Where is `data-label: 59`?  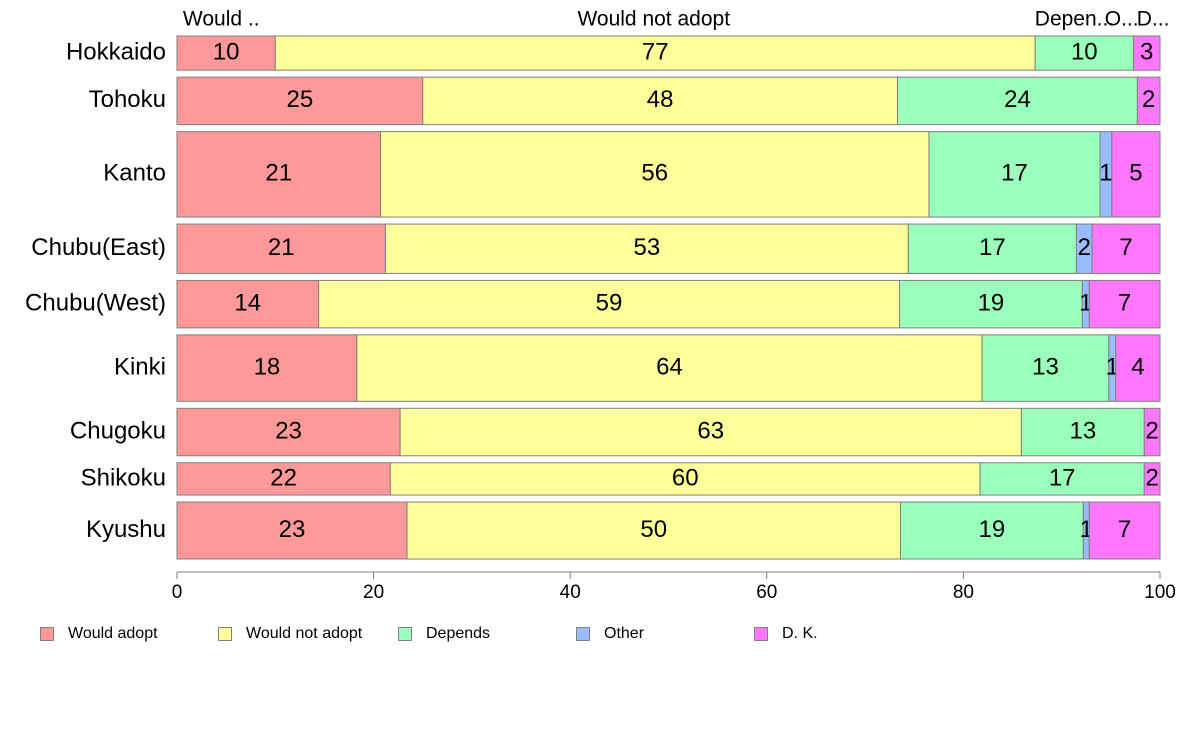
data-label: 59 is located at coordinates (609, 302).